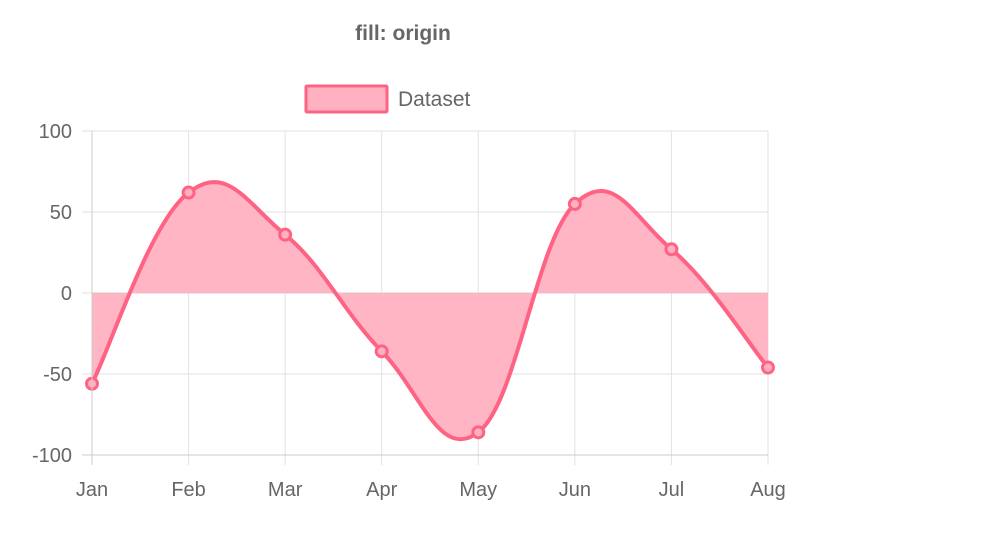  What do you see at coordinates (285, 234) in the screenshot?
I see `data-point-mar` at bounding box center [285, 234].